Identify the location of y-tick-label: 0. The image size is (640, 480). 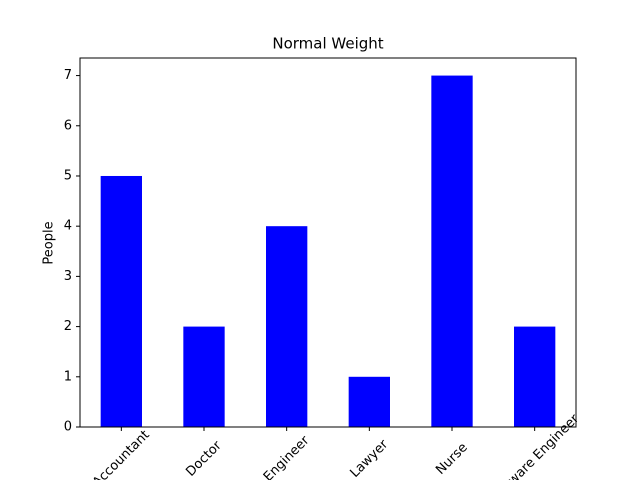
(68, 427).